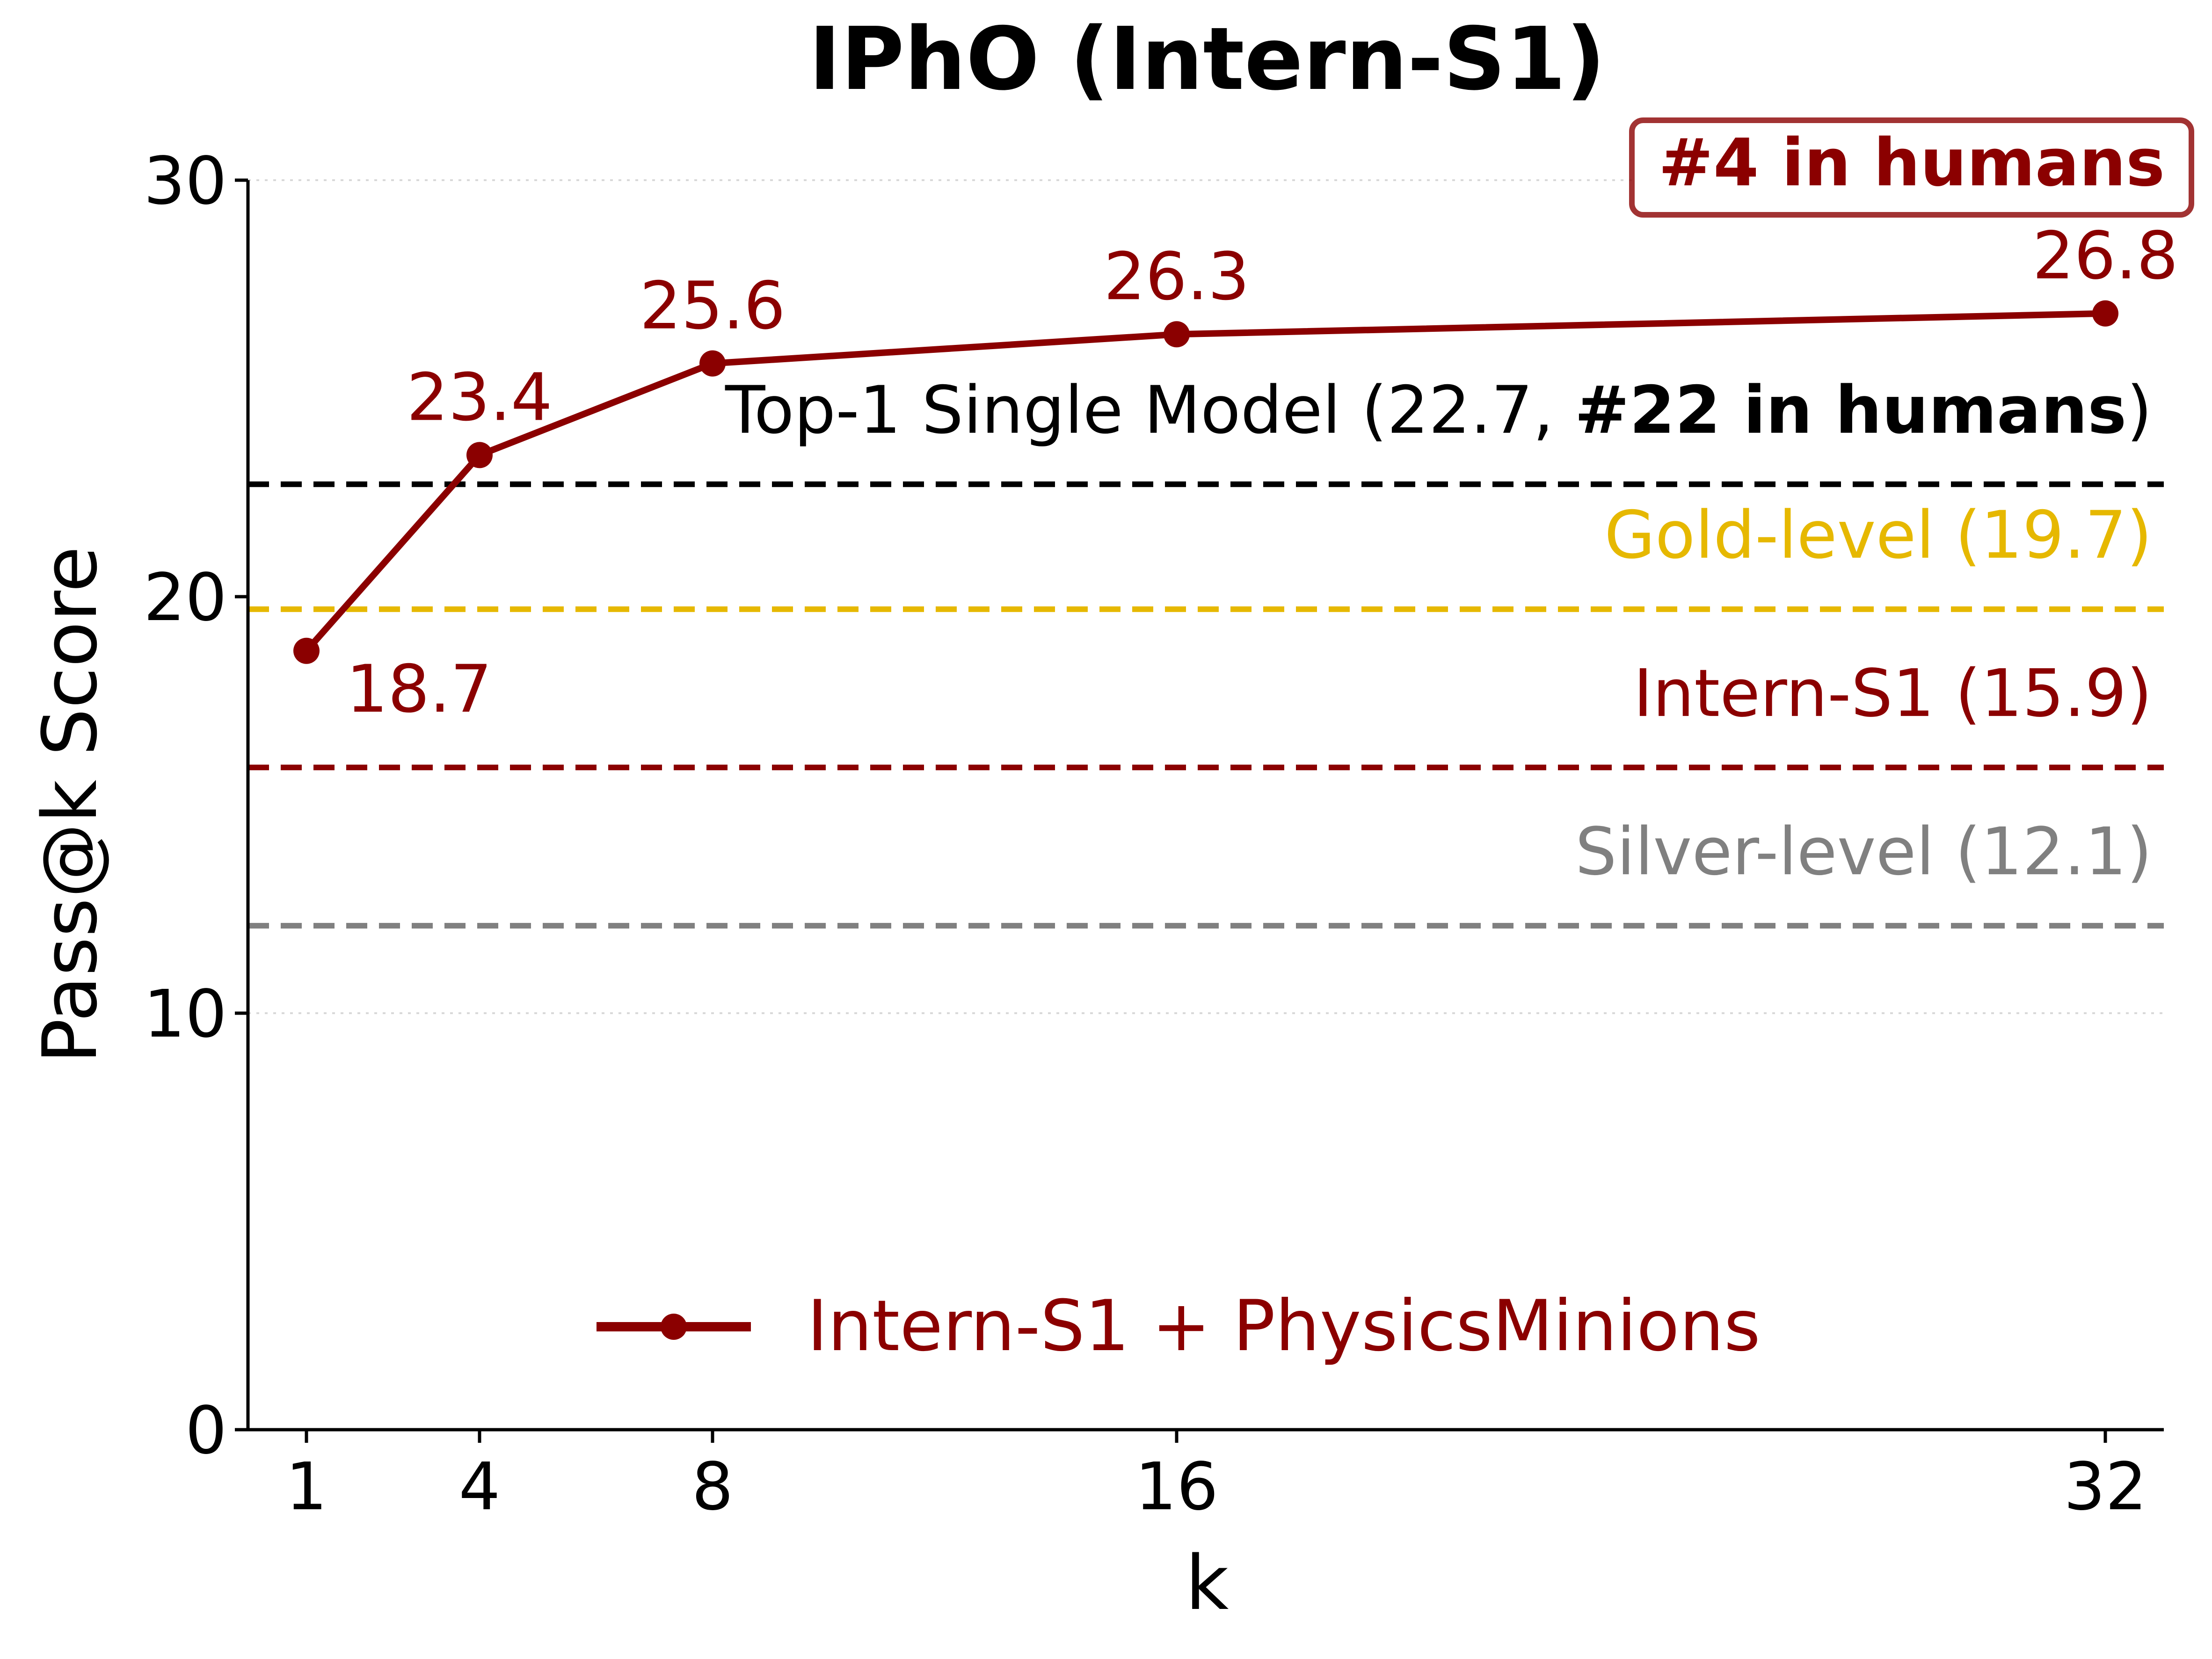 This screenshot has width=2212, height=1659. Describe the element at coordinates (185, 181) in the screenshot. I see `y-tick-label: 30` at that location.